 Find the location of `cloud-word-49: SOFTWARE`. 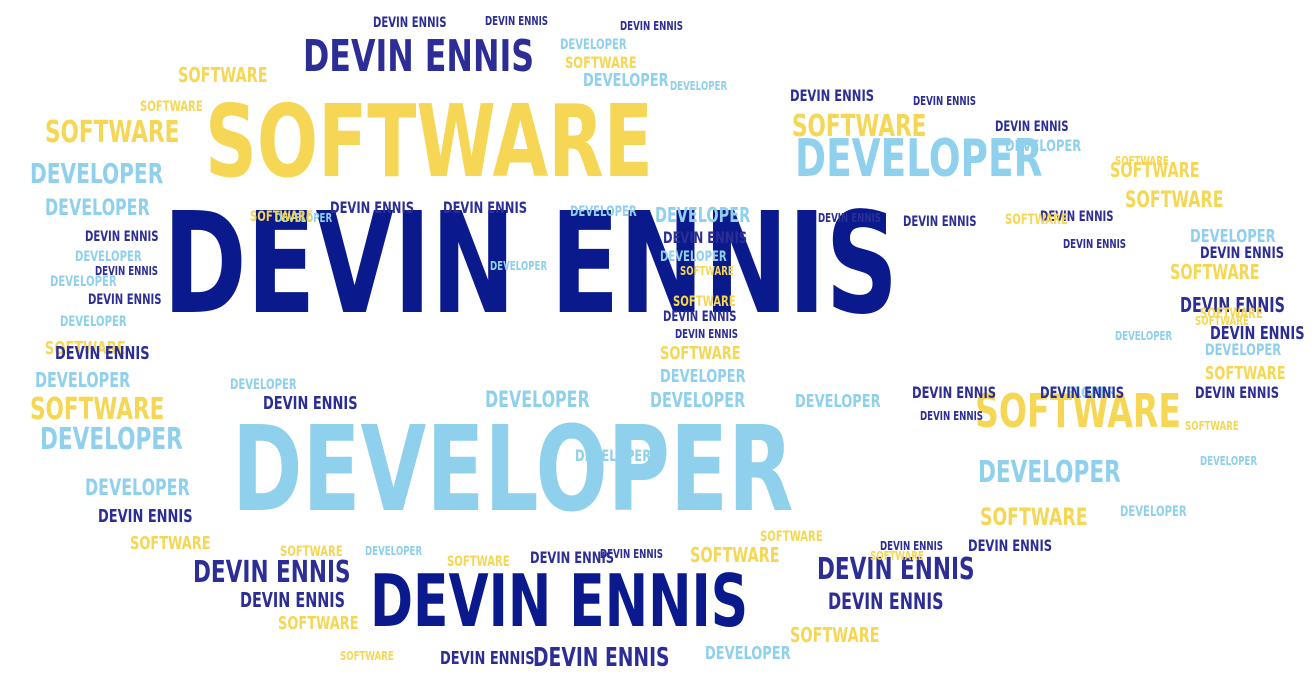

cloud-word-49: SOFTWARE is located at coordinates (318, 623).